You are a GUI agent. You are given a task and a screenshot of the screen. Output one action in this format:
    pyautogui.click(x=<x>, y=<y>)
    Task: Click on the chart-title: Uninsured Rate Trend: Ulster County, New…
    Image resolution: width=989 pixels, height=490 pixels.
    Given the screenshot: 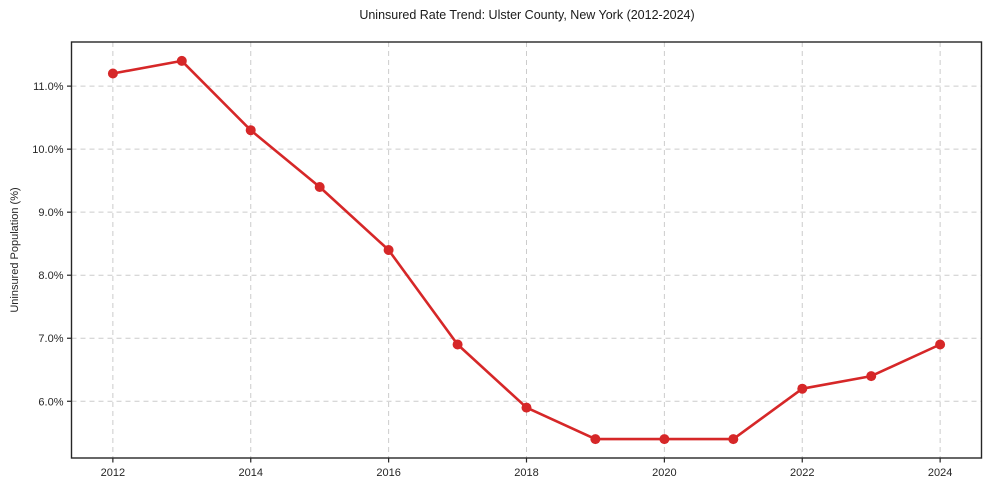 What is the action you would take?
    pyautogui.click(x=527, y=15)
    